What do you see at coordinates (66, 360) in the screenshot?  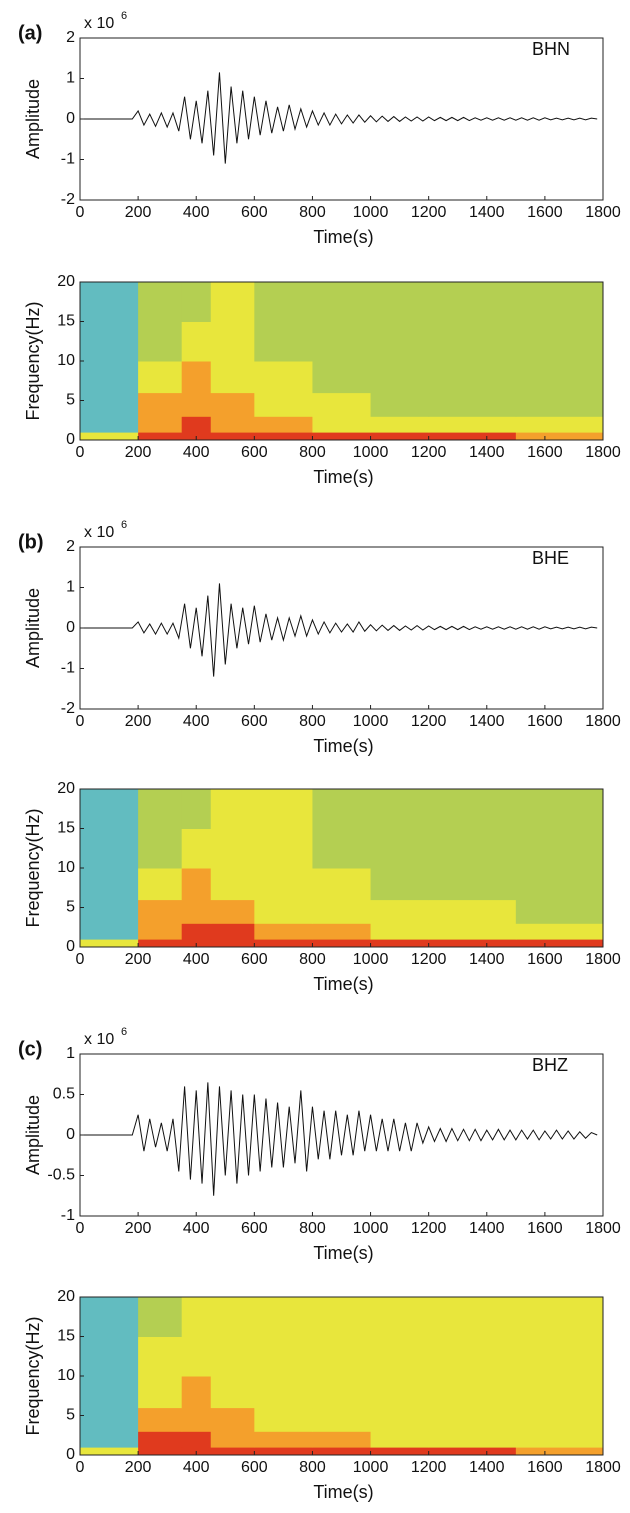 I see `y-tick-label: 10` at bounding box center [66, 360].